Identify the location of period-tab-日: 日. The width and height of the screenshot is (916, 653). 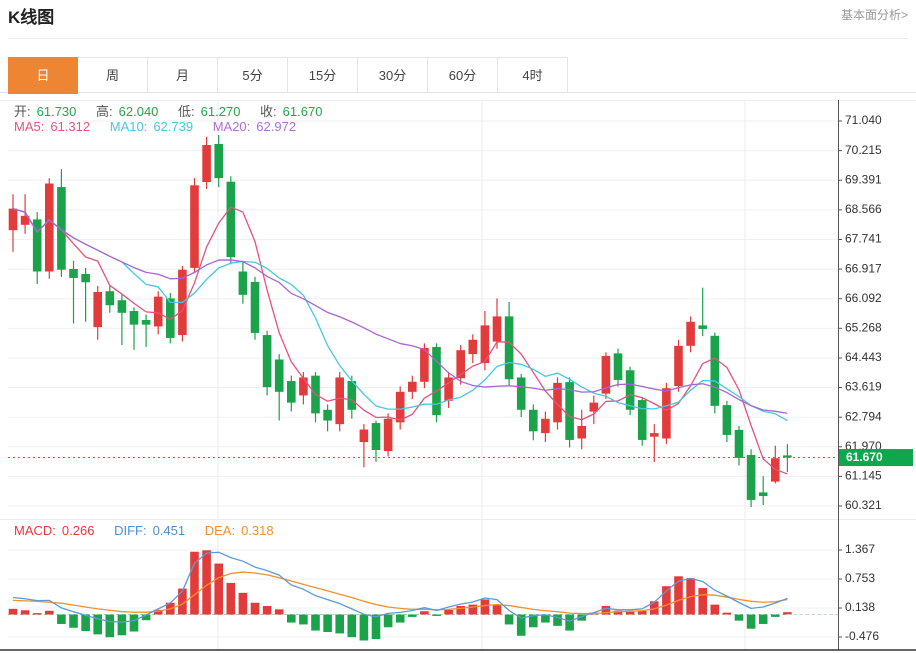
(43, 75).